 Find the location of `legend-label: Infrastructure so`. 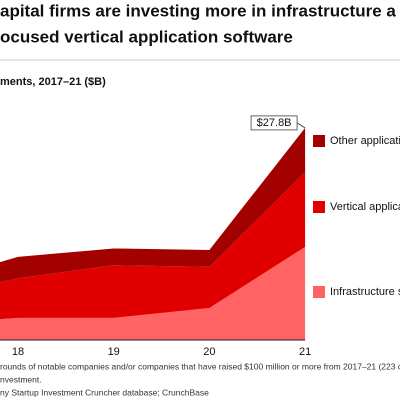

legend-label: Infrastructure so is located at coordinates (365, 292).